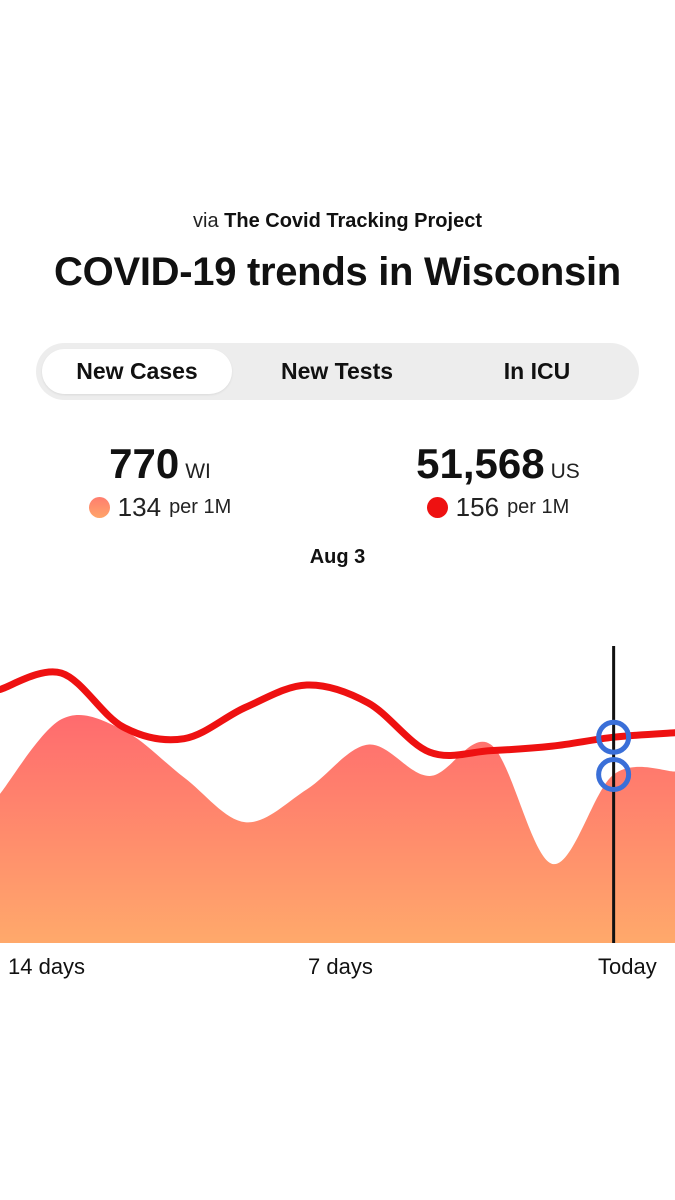  Describe the element at coordinates (477, 507) in the screenshot. I see `us-per-million: 156` at that location.